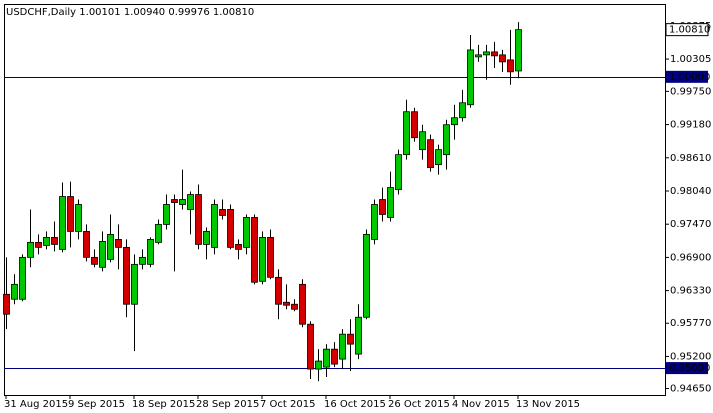  I want to click on y-tick-label: 0.99180, so click(690, 125).